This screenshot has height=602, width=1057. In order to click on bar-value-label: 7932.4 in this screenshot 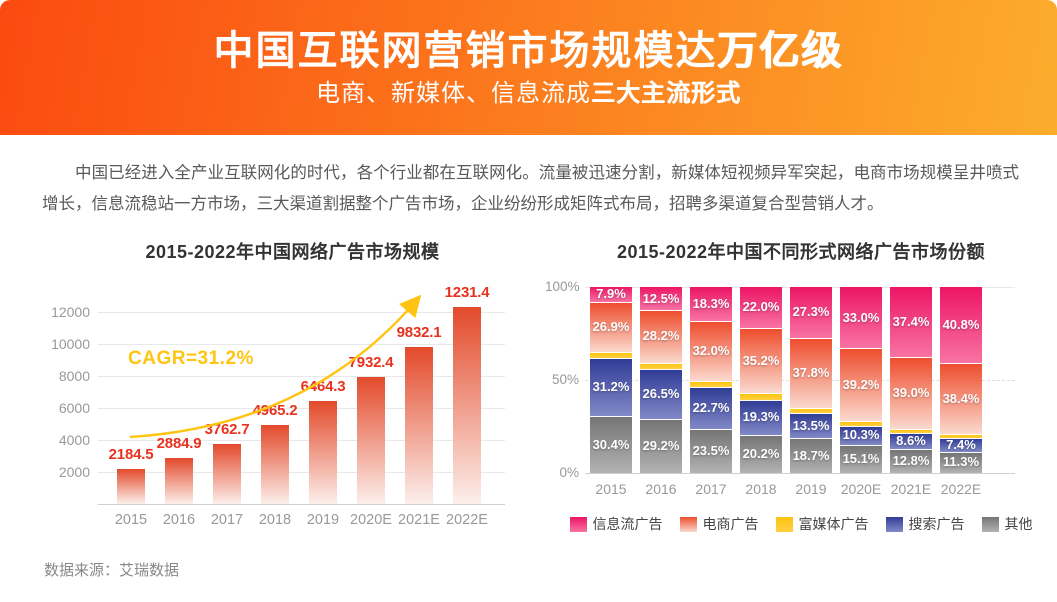, I will do `click(371, 363)`.